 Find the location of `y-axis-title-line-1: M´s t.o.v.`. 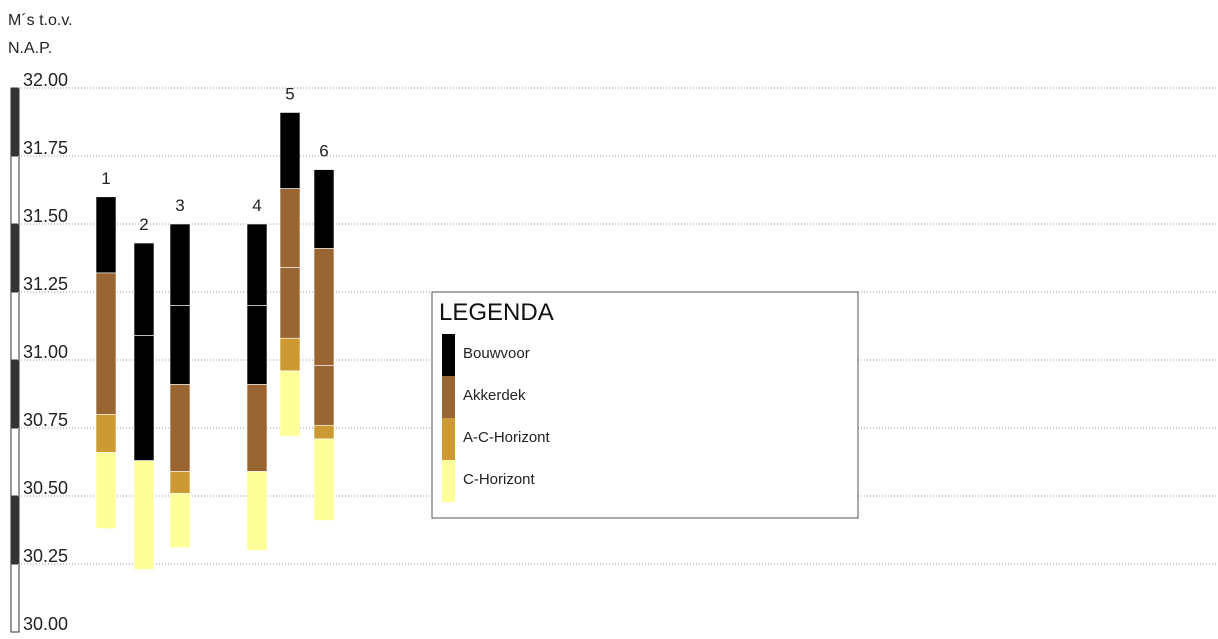

y-axis-title-line-1: M´s t.o.v. is located at coordinates (40, 20).